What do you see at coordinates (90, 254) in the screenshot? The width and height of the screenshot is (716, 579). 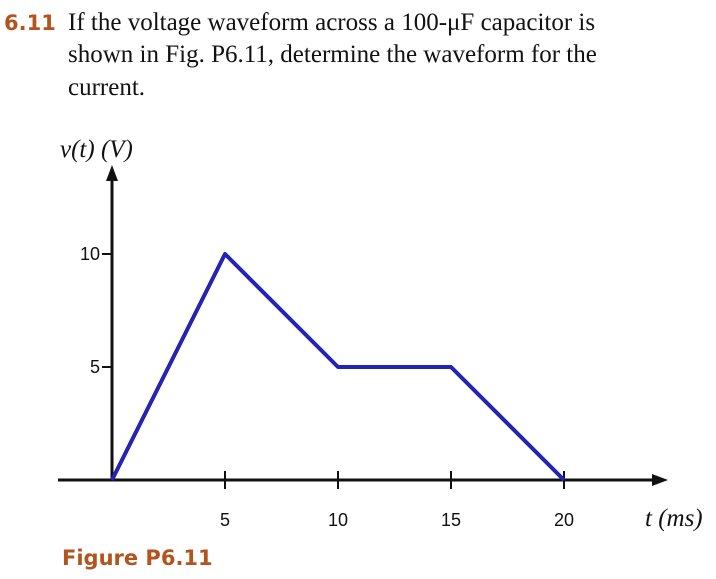 I see `y-tick-label: 10` at bounding box center [90, 254].